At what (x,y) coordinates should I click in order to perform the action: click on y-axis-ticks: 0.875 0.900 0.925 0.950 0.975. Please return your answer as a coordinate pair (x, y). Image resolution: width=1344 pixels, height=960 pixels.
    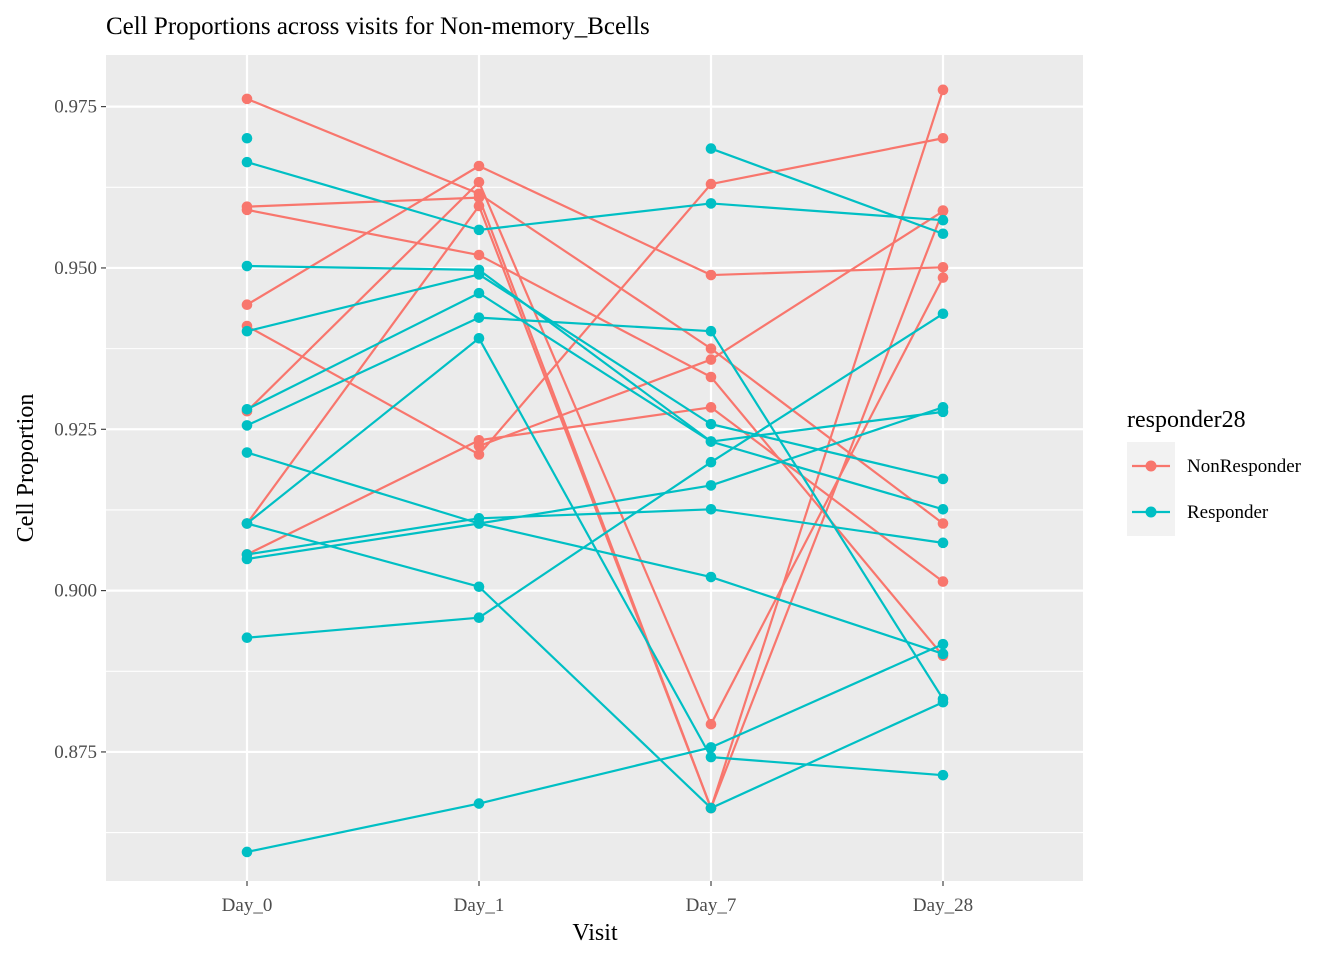
    Looking at the image, I should click on (80, 430).